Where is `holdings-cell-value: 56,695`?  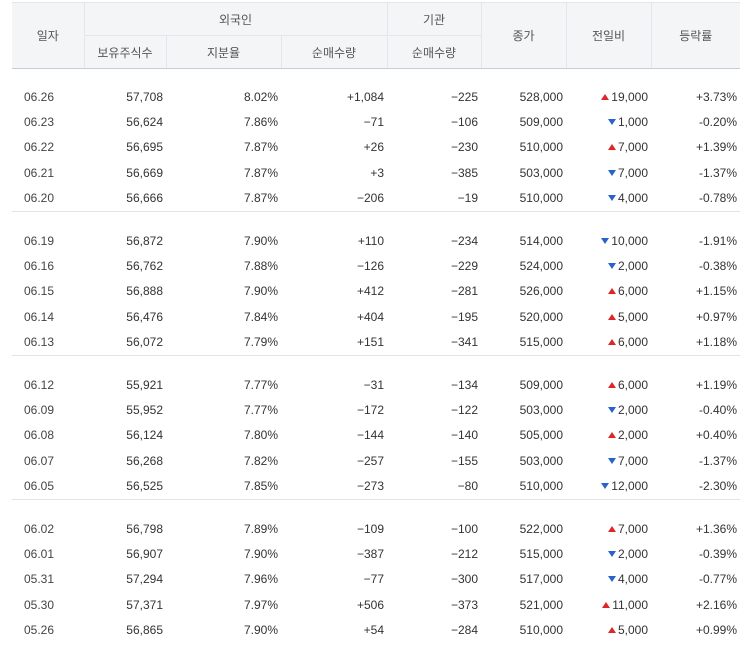
holdings-cell-value: 56,695 is located at coordinates (144, 147).